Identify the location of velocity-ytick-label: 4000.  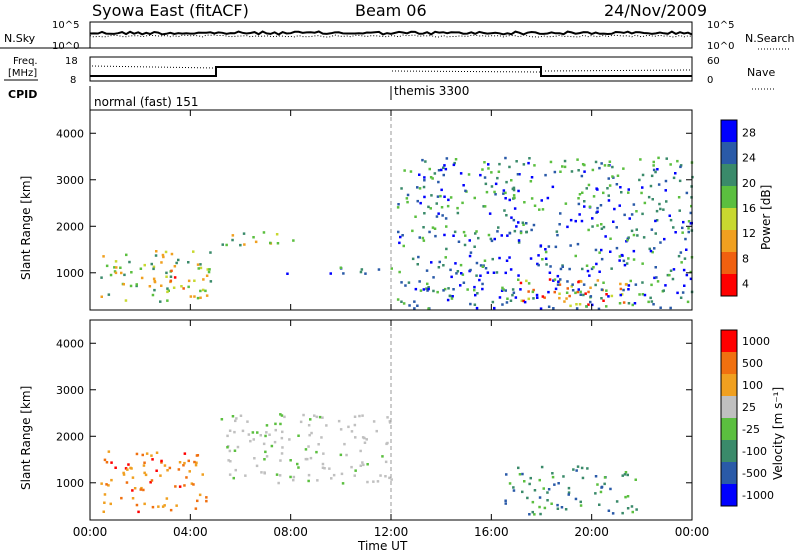
(70, 343).